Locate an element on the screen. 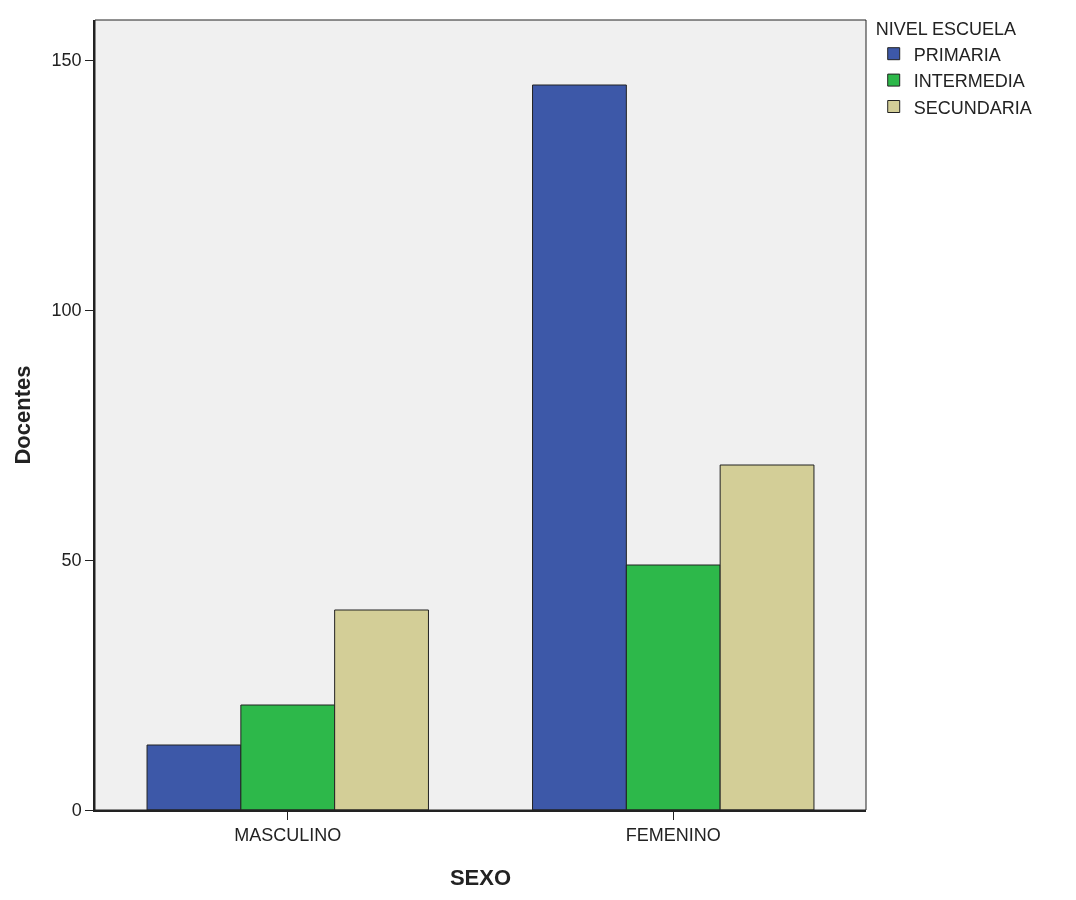 This screenshot has width=1076, height=900. legend-label: SECUNDARIA is located at coordinates (972, 107).